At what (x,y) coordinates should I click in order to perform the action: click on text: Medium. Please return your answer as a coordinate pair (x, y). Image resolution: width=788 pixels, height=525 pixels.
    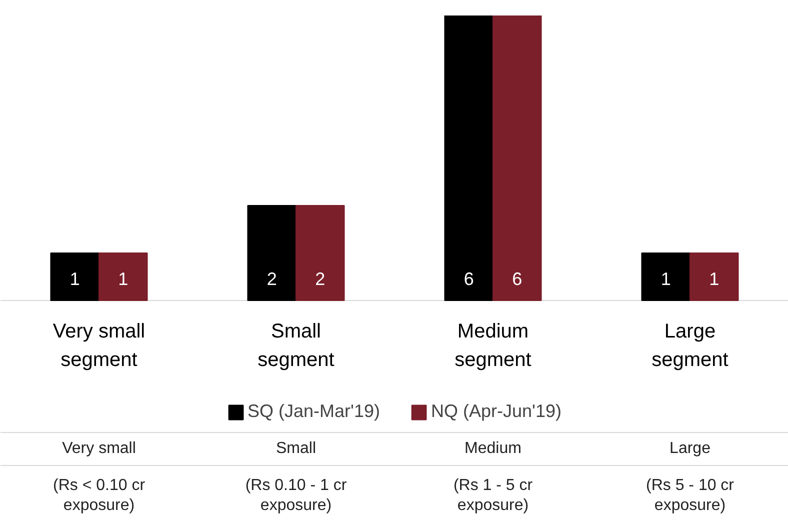
    Looking at the image, I should click on (493, 448).